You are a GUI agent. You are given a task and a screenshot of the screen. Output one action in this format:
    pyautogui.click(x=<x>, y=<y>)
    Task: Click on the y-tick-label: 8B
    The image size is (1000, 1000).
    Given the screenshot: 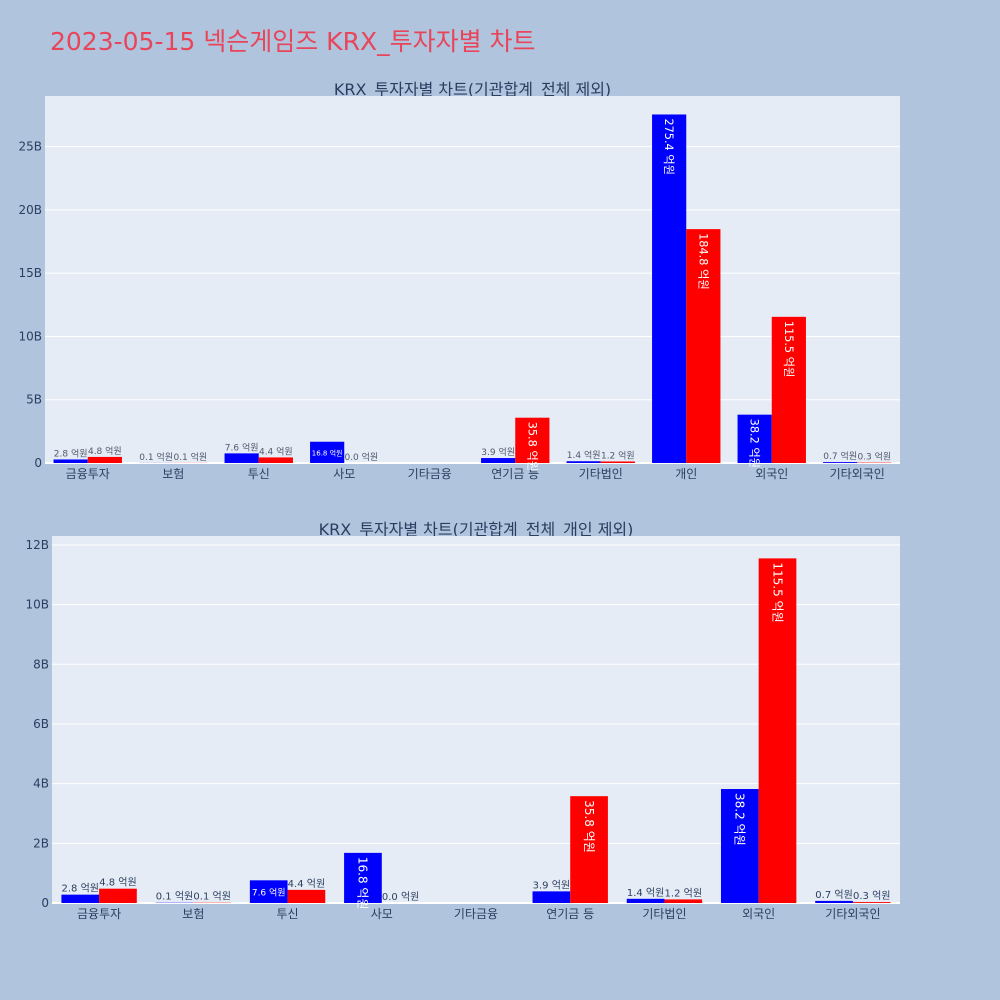 What is the action you would take?
    pyautogui.click(x=41, y=664)
    